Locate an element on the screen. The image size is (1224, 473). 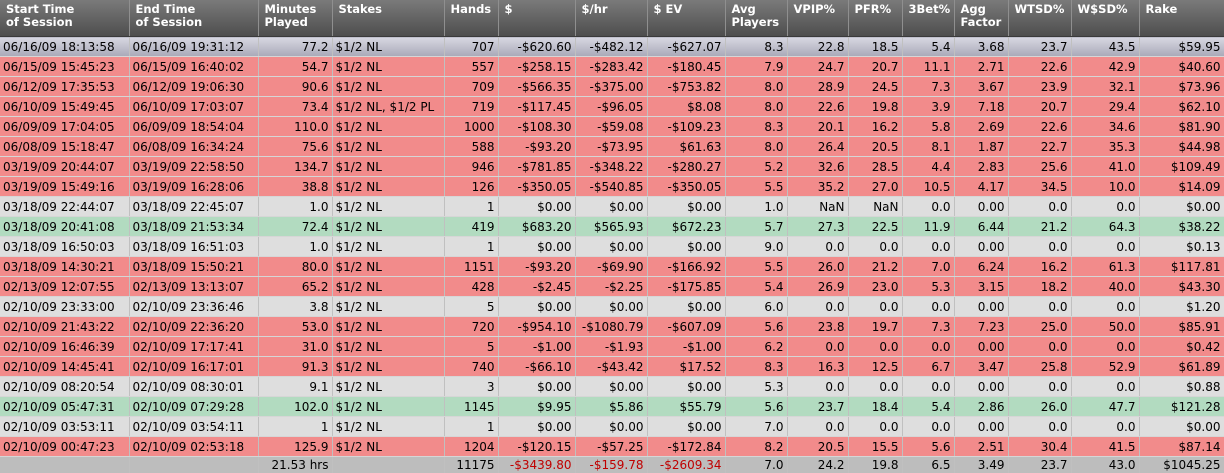
cell-vpip: 27.3 is located at coordinates (817, 227).